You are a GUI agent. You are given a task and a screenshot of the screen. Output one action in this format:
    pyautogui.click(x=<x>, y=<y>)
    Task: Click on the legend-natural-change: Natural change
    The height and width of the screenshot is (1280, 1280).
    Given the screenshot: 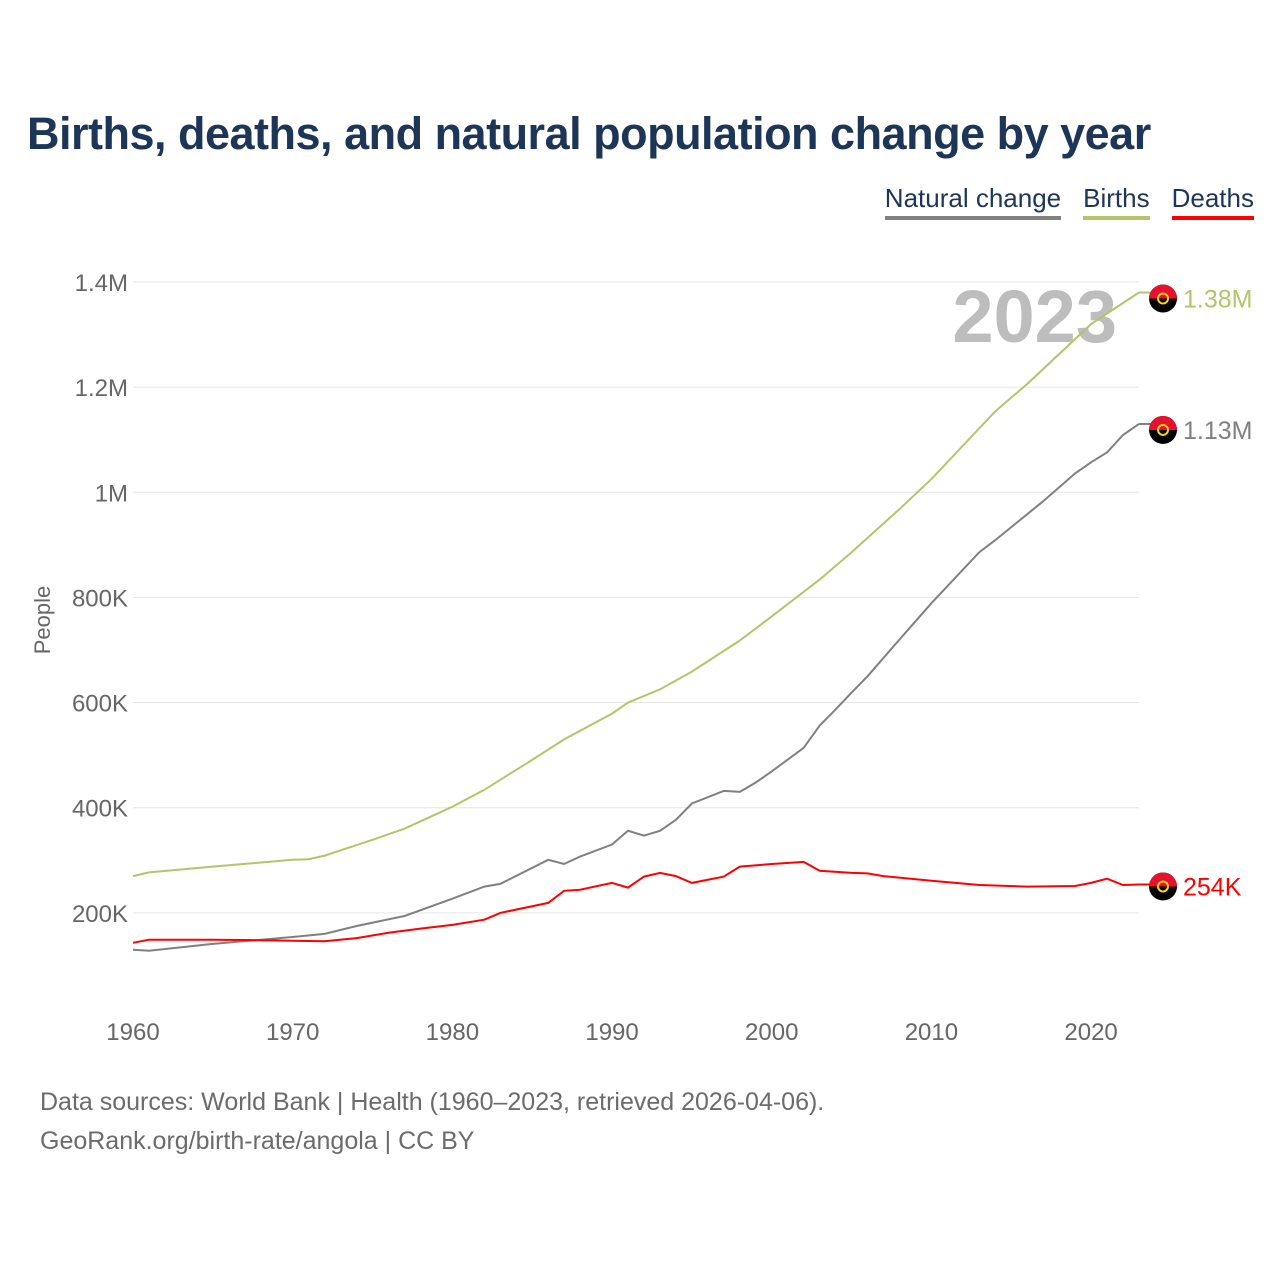 What is the action you would take?
    pyautogui.click(x=973, y=201)
    